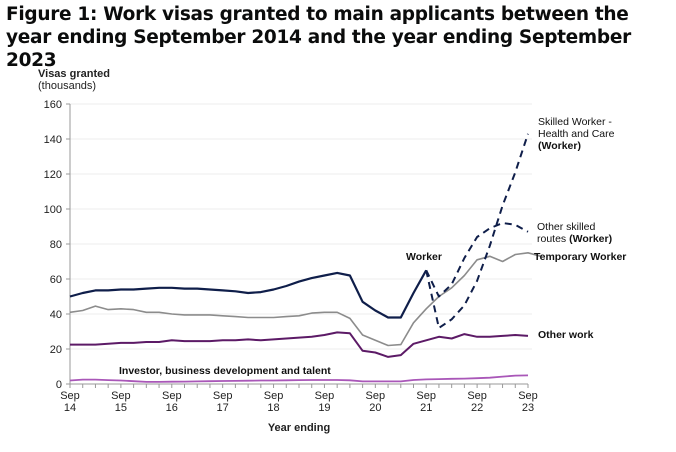 Image resolution: width=676 pixels, height=452 pixels. I want to click on series-line-other-skilled-routes-worker, so click(477, 260).